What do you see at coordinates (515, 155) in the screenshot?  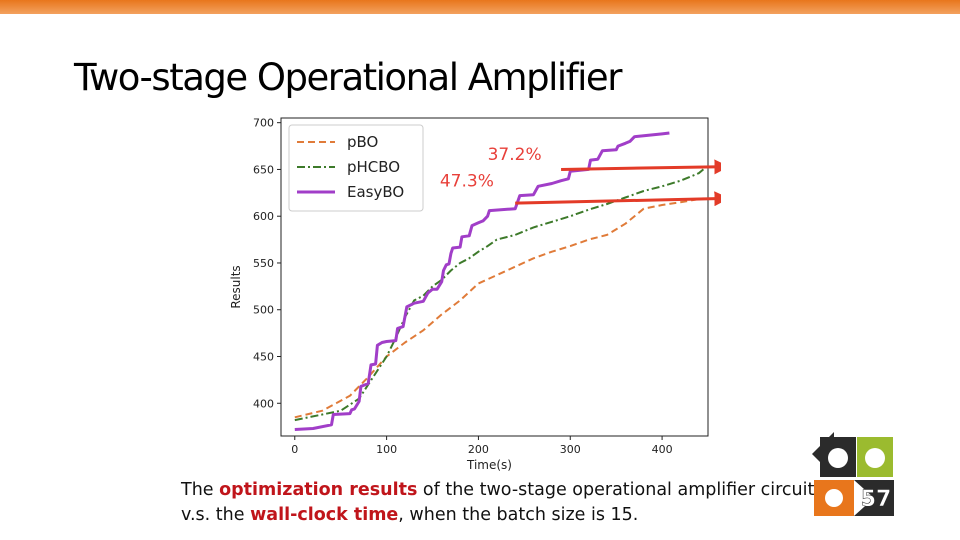 I see `annotation-label: 37.2%` at bounding box center [515, 155].